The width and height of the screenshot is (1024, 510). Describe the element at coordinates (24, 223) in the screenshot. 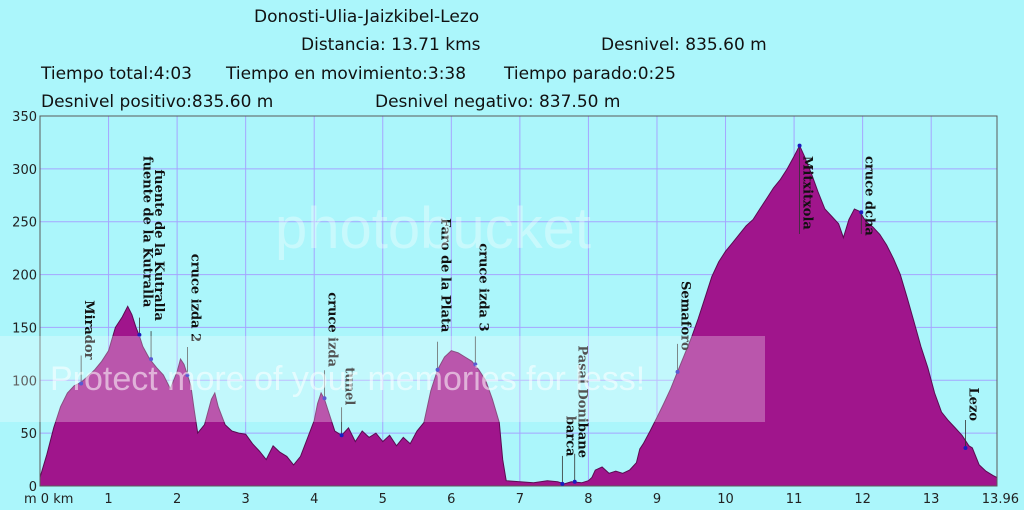

I see `y-tick-label: 250` at that location.